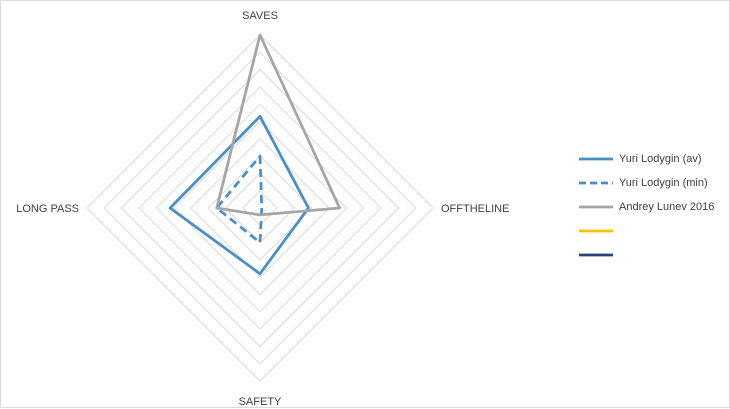  I want to click on axis-label: SAVES, so click(260, 16).